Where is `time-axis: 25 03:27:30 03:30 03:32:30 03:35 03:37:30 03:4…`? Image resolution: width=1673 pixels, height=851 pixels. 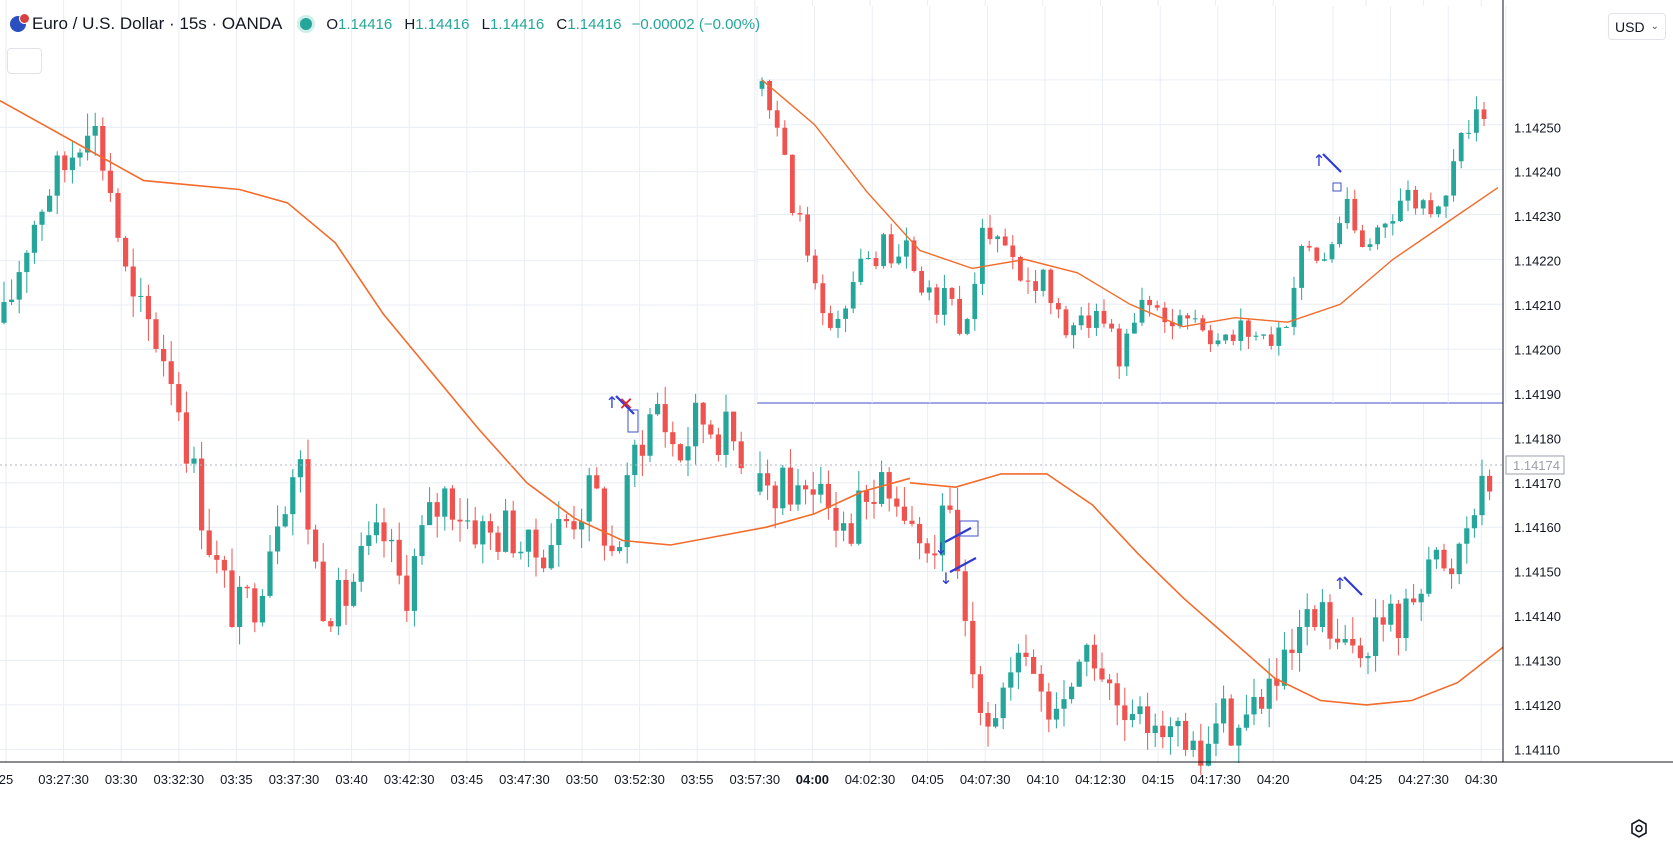
time-axis: 25 03:27:30 03:30 03:32:30 03:35 03:37:30 03:4… is located at coordinates (836, 774).